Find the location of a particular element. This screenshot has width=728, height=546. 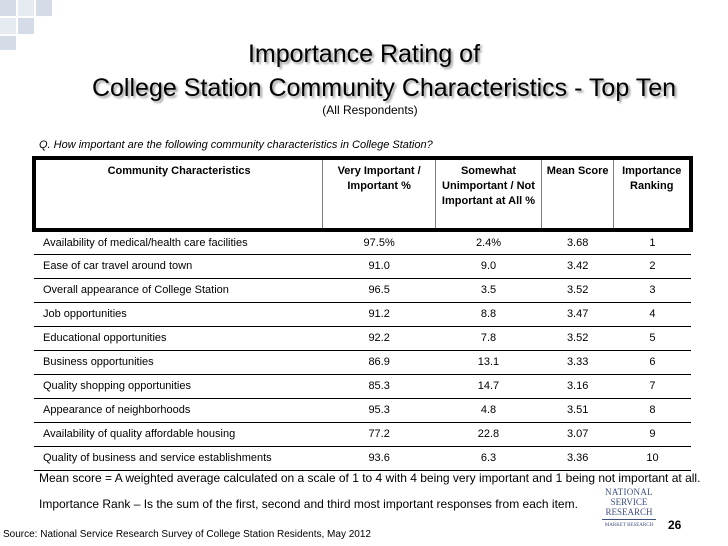

row-somewhat-unimportant: 6.3 is located at coordinates (488, 458).